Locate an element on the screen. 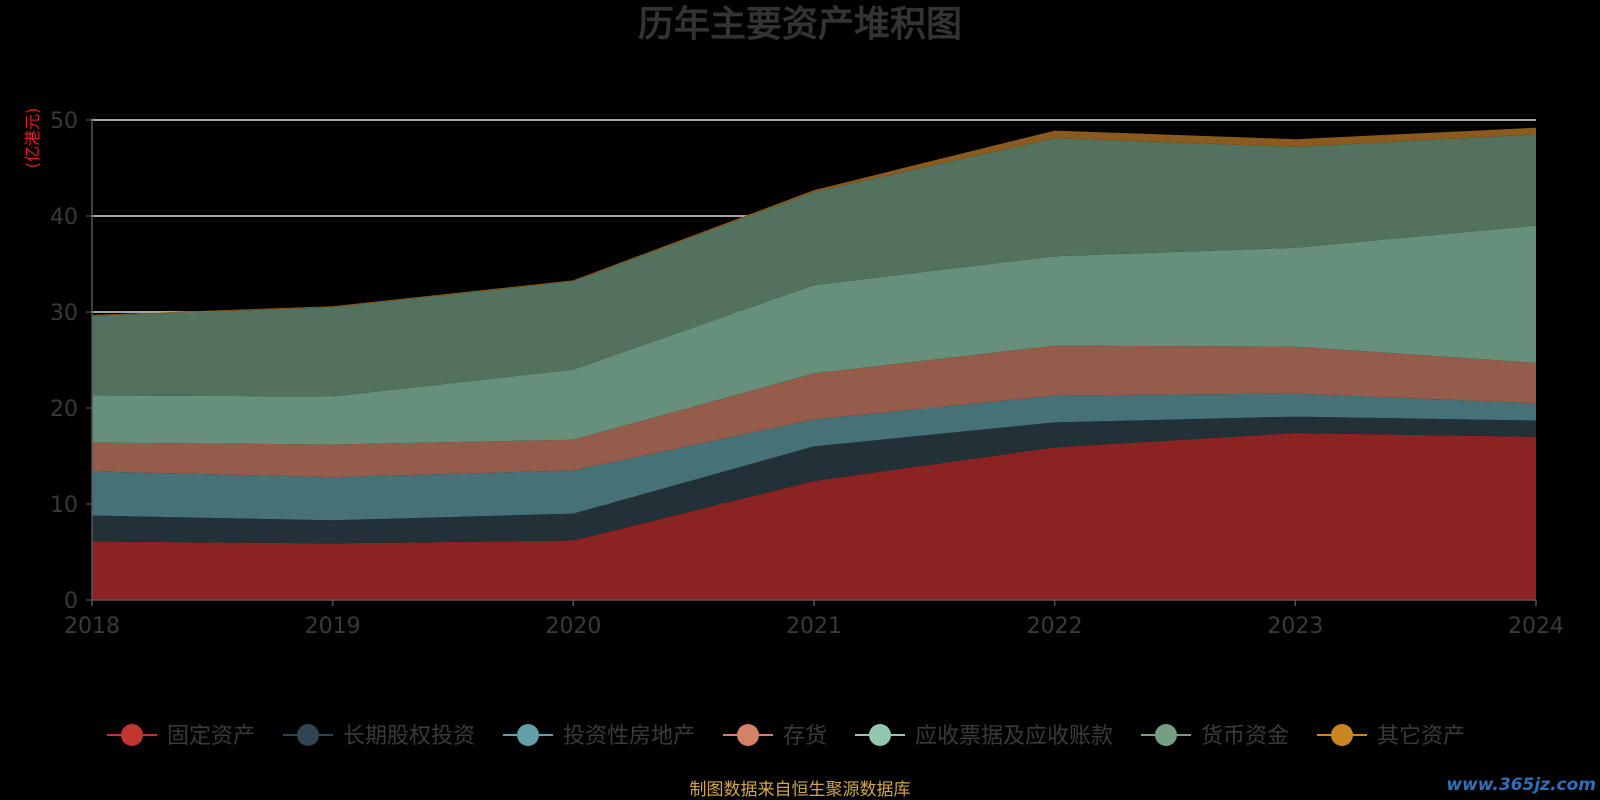  legend-item: 货币资金 is located at coordinates (1215, 736).